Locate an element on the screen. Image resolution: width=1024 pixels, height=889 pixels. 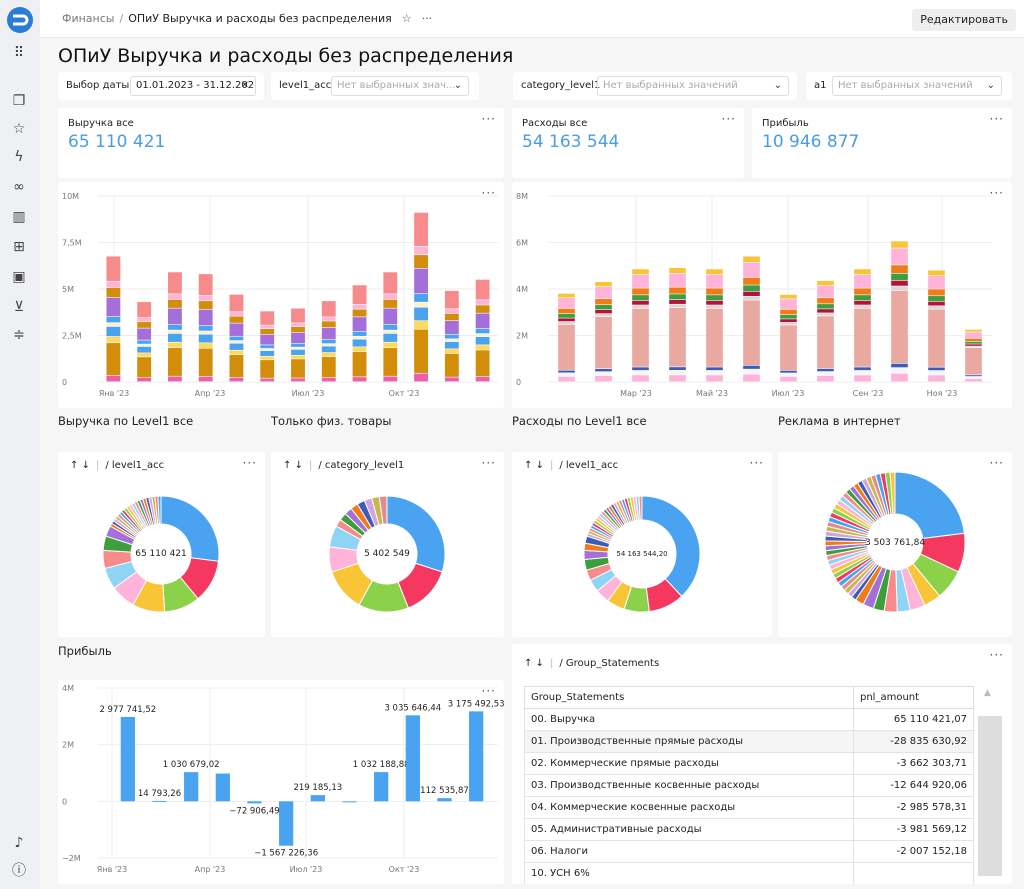
breadcrumb-root: Финансы is located at coordinates (88, 18).